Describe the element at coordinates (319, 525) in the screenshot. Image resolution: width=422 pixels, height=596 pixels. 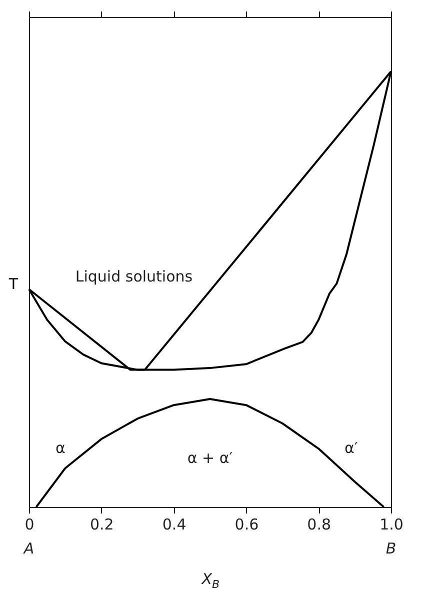
I see `x-tick-label: 0.8` at that location.